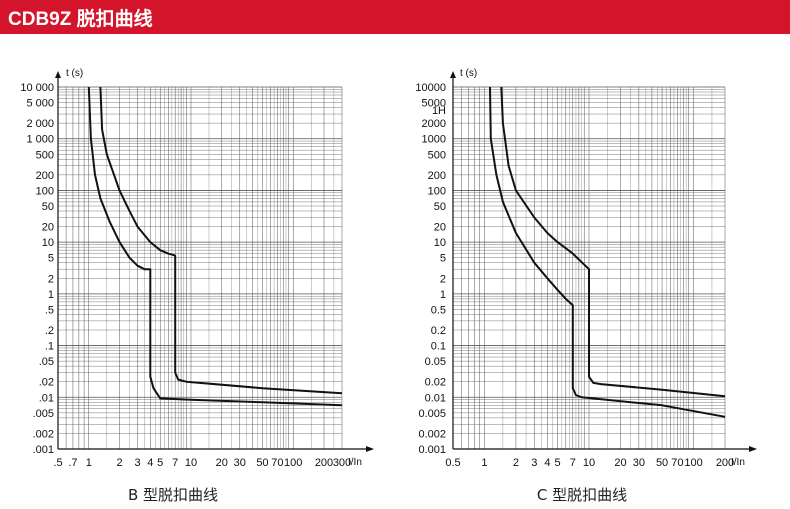 Image resolution: width=790 pixels, height=509 pixels. What do you see at coordinates (40, 140) in the screenshot?
I see `y-tick-label: 1 000` at bounding box center [40, 140].